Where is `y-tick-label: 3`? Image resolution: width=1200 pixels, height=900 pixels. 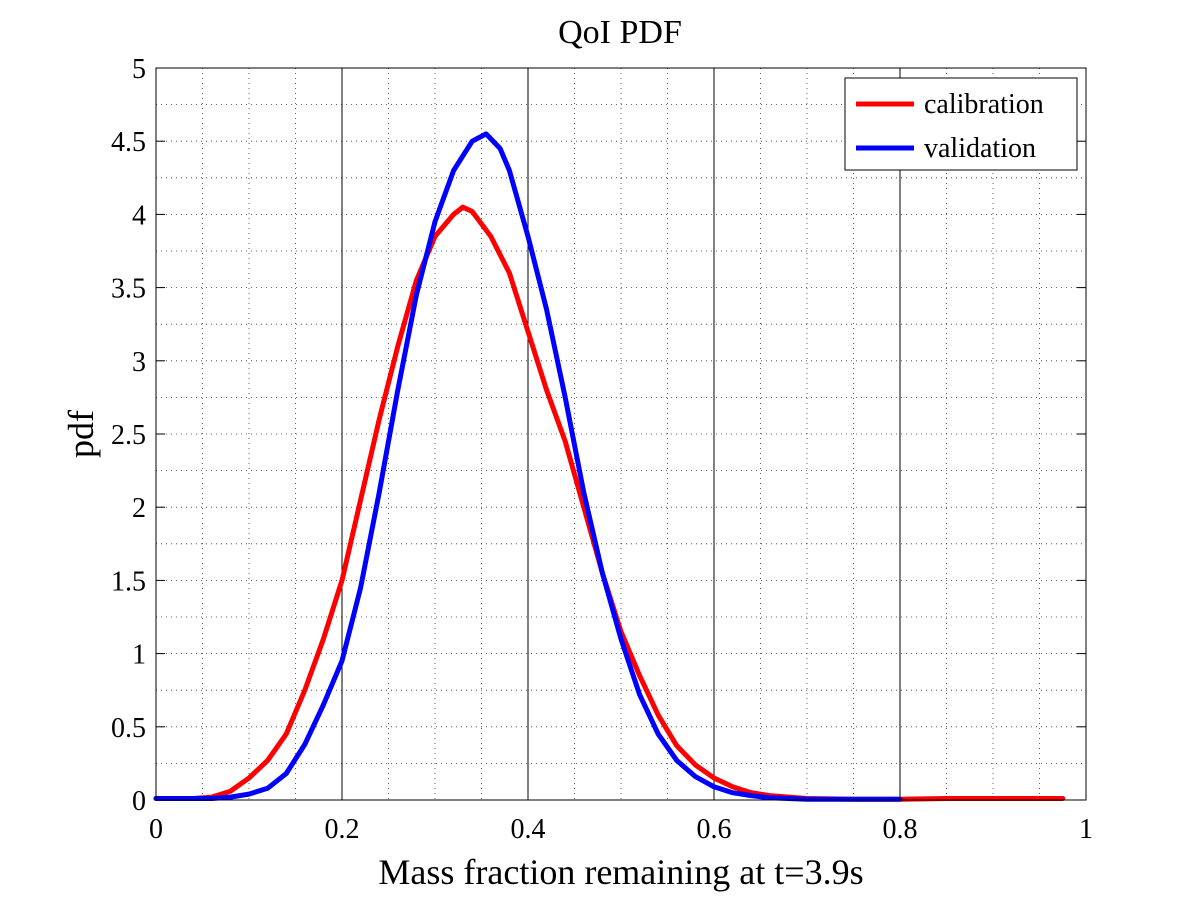
y-tick-label: 3 is located at coordinates (139, 362).